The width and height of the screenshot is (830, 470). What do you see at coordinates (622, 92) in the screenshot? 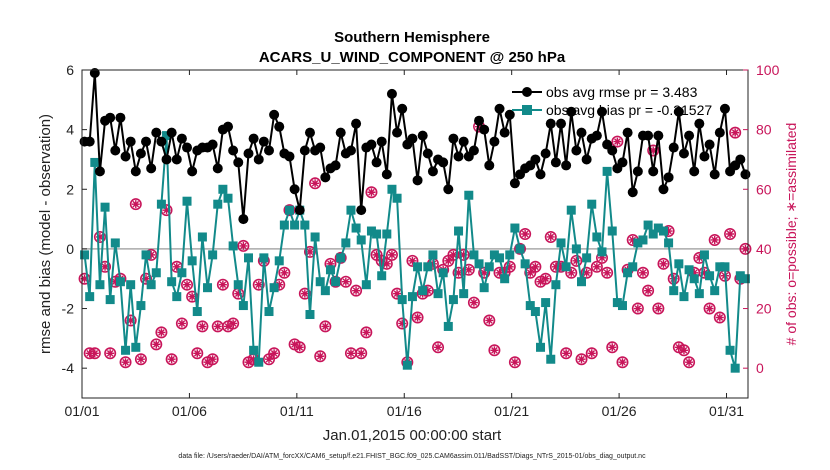
I see `legend-rmse-label: obs avg rmse pr = 3.483` at bounding box center [622, 92].